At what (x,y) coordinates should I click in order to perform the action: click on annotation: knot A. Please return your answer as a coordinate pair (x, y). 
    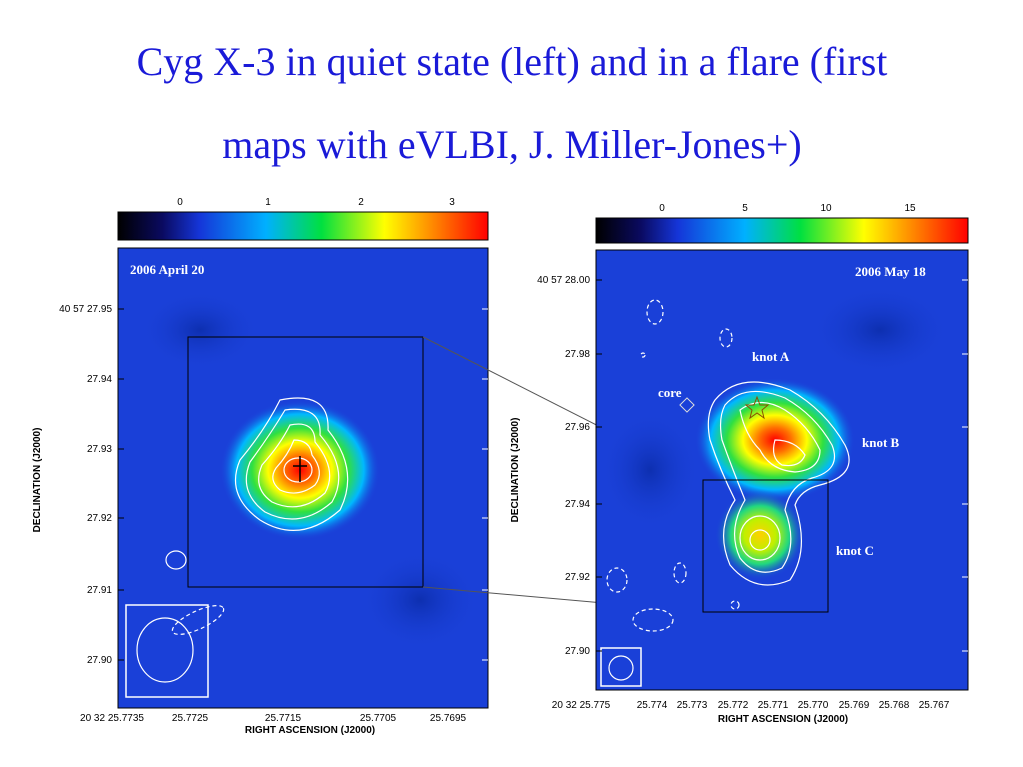
    Looking at the image, I should click on (771, 356).